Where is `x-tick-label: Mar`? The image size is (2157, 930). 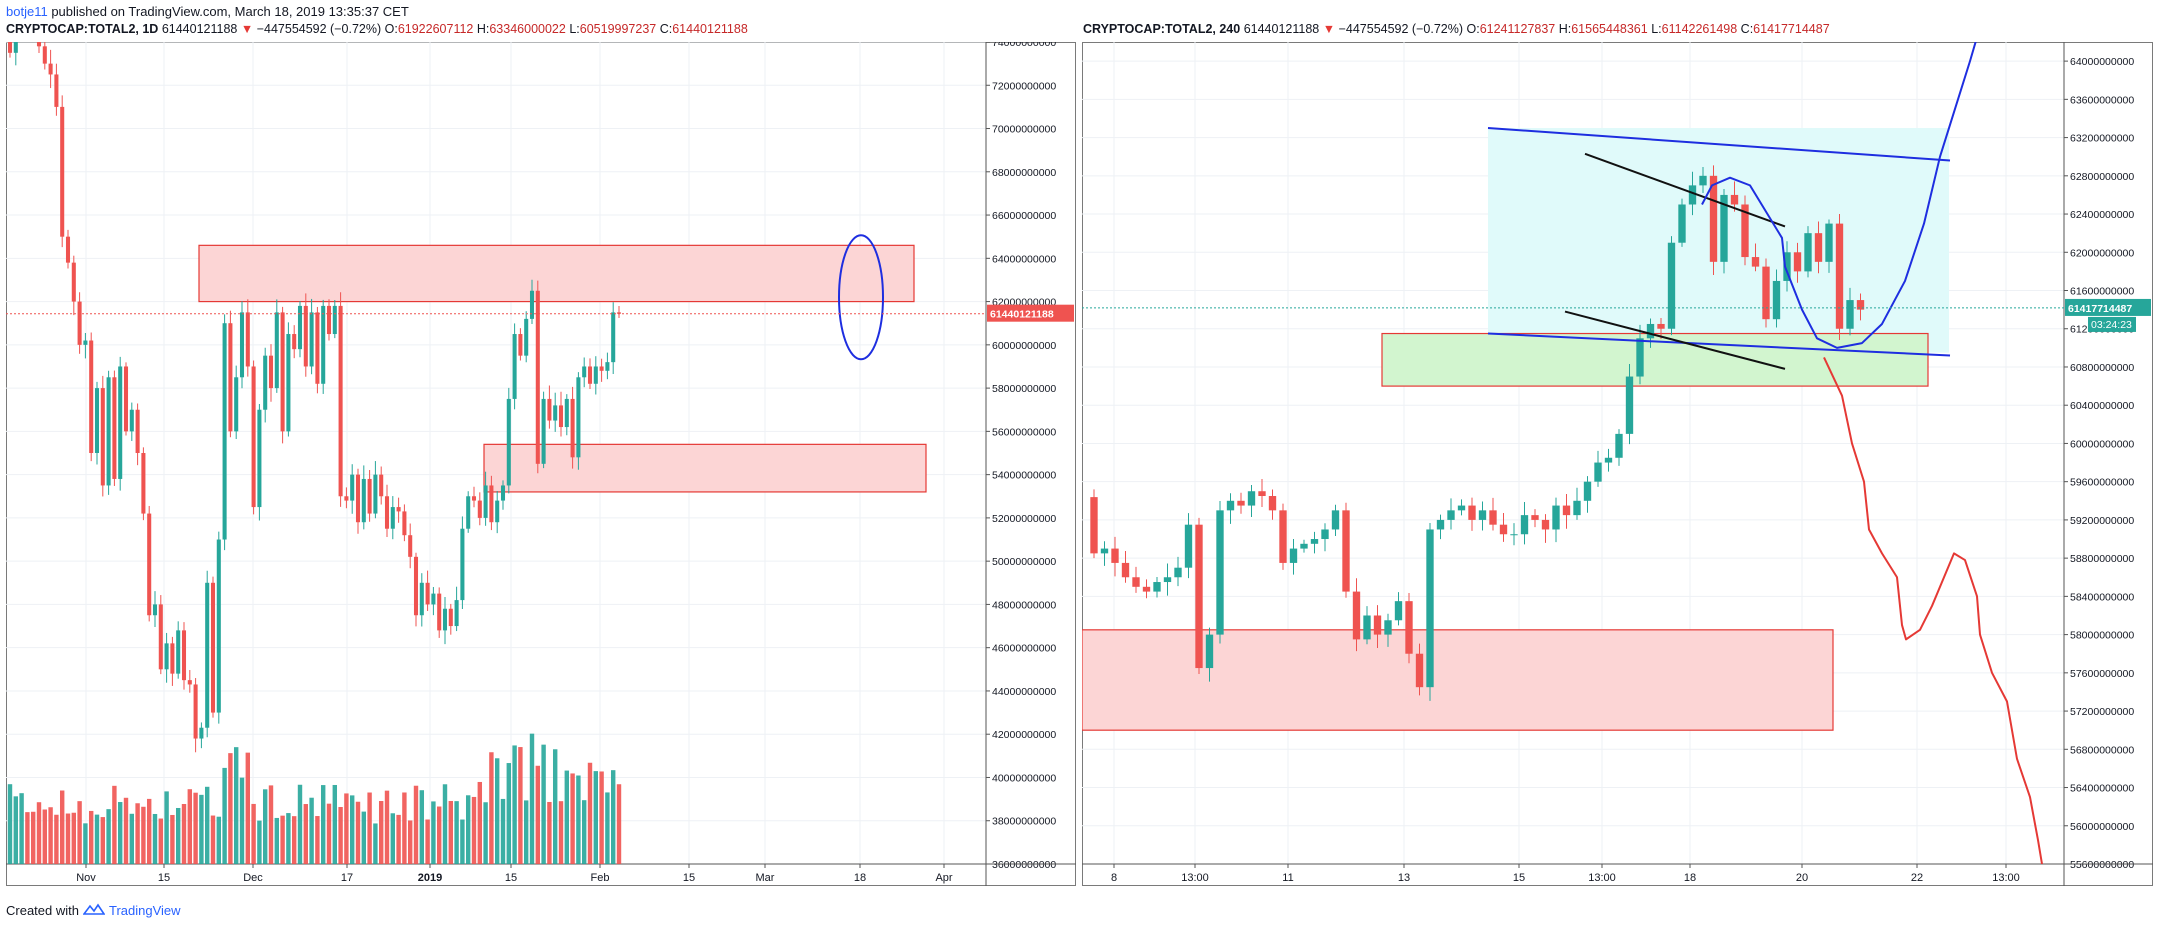 x-tick-label: Mar is located at coordinates (765, 878).